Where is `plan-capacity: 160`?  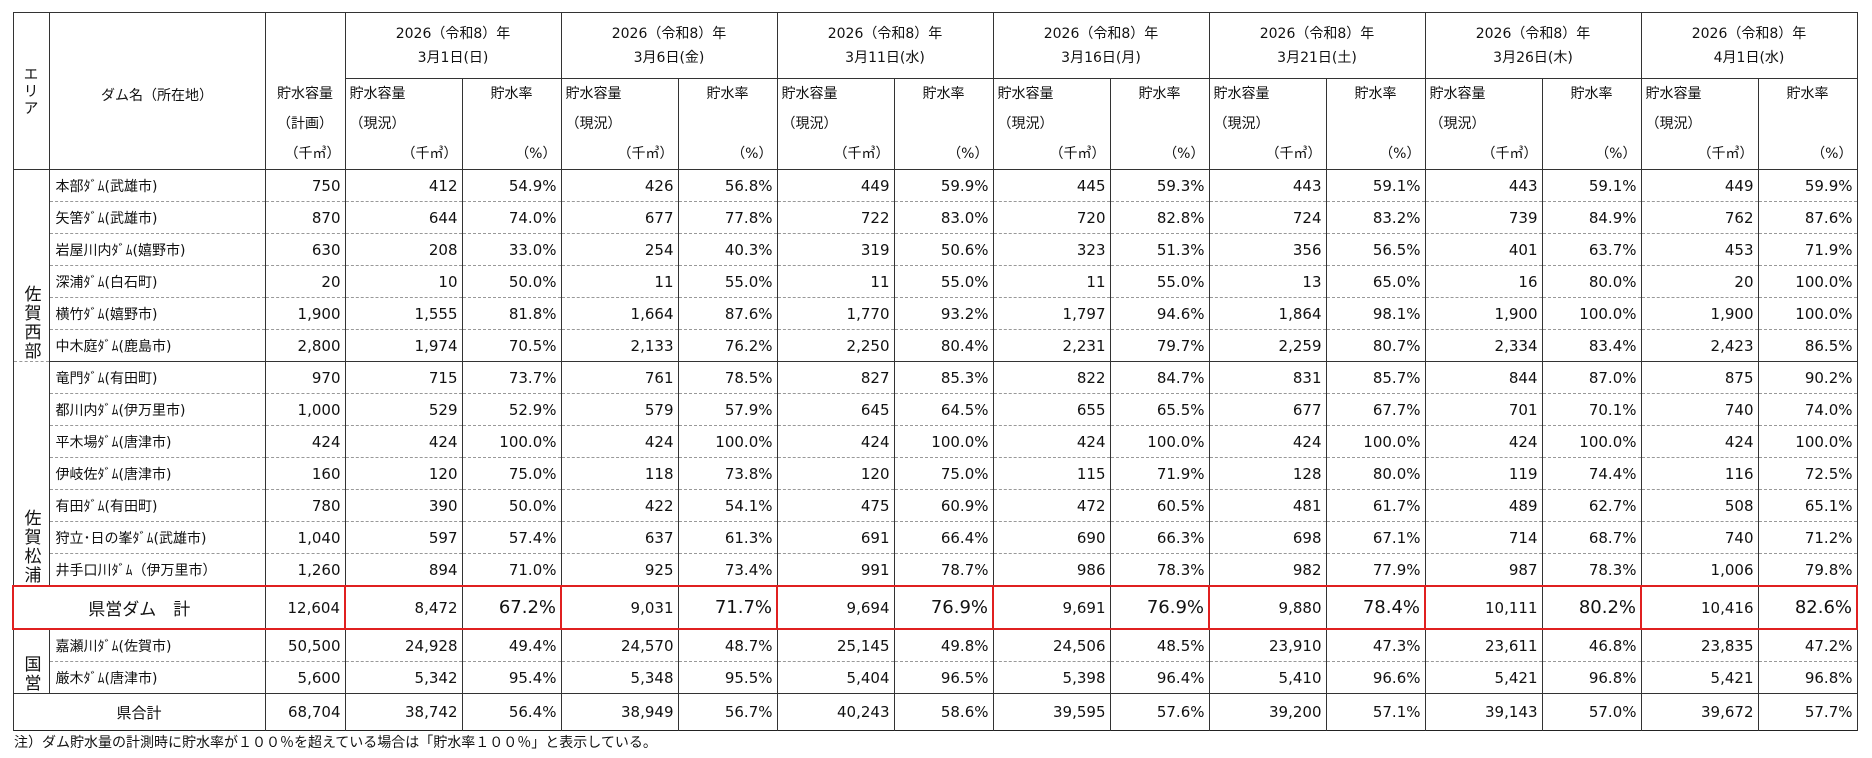 plan-capacity: 160 is located at coordinates (305, 473).